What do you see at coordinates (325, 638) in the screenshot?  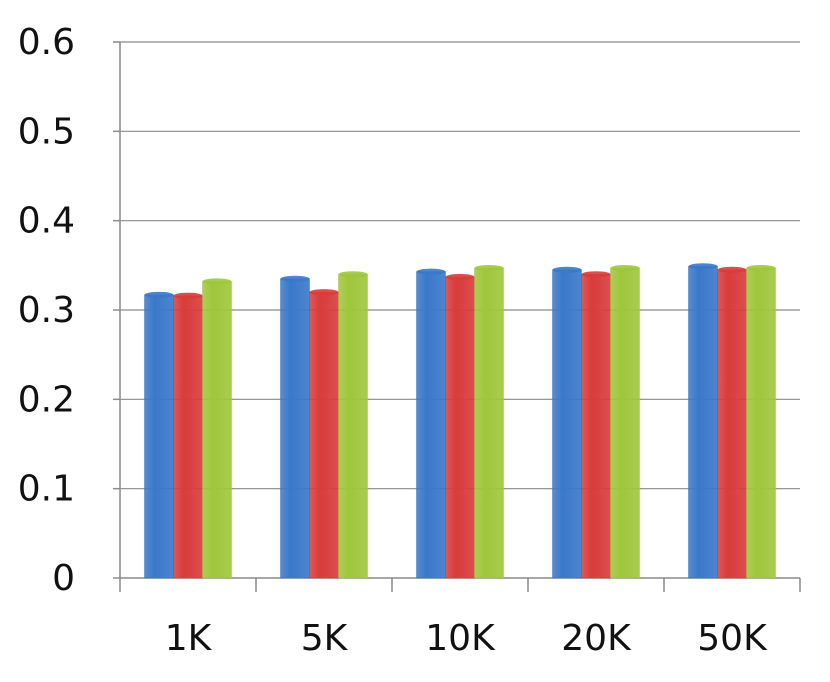 I see `x-tick-label: 5K` at bounding box center [325, 638].